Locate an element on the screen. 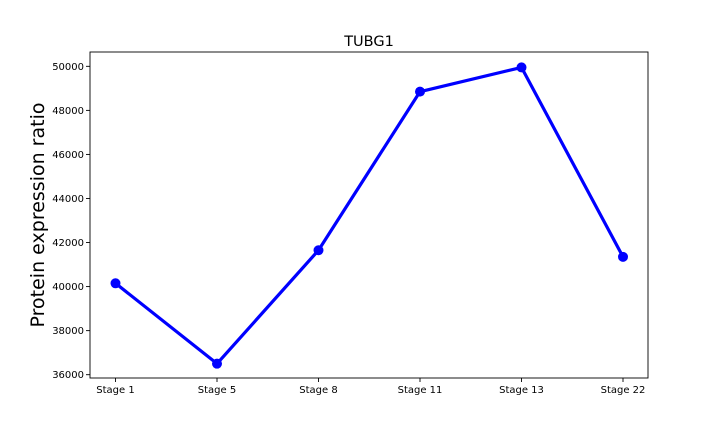  y-axis-label: Protein expression ratio is located at coordinates (38, 215).